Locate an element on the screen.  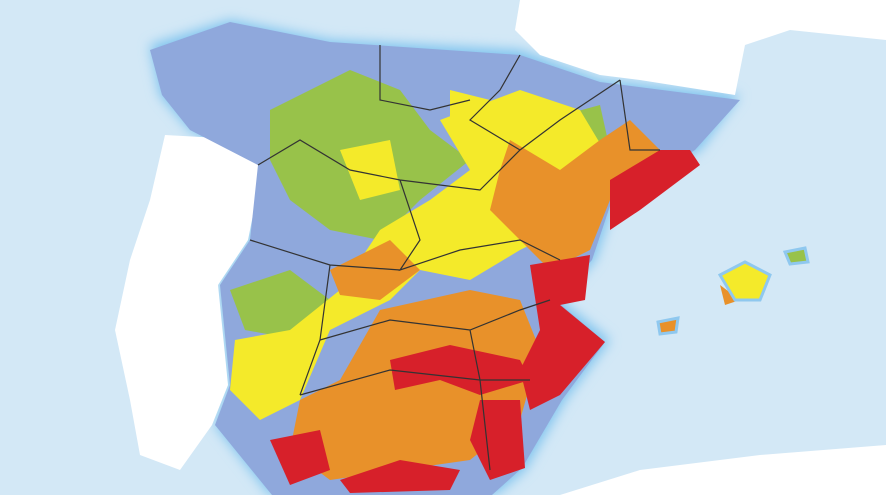
france is located at coordinates (700, 47).